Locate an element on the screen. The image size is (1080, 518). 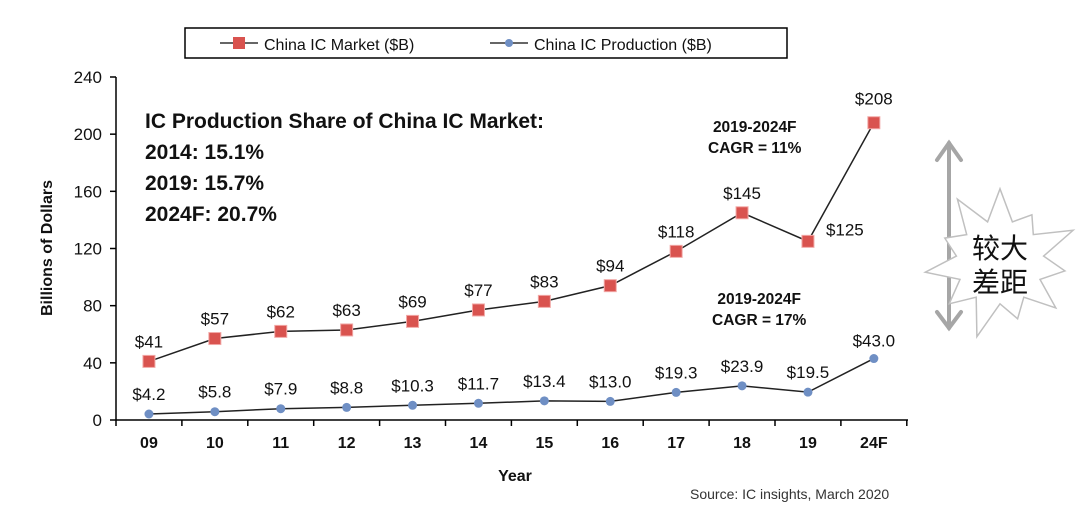
legend-market-marker is located at coordinates (239, 43).